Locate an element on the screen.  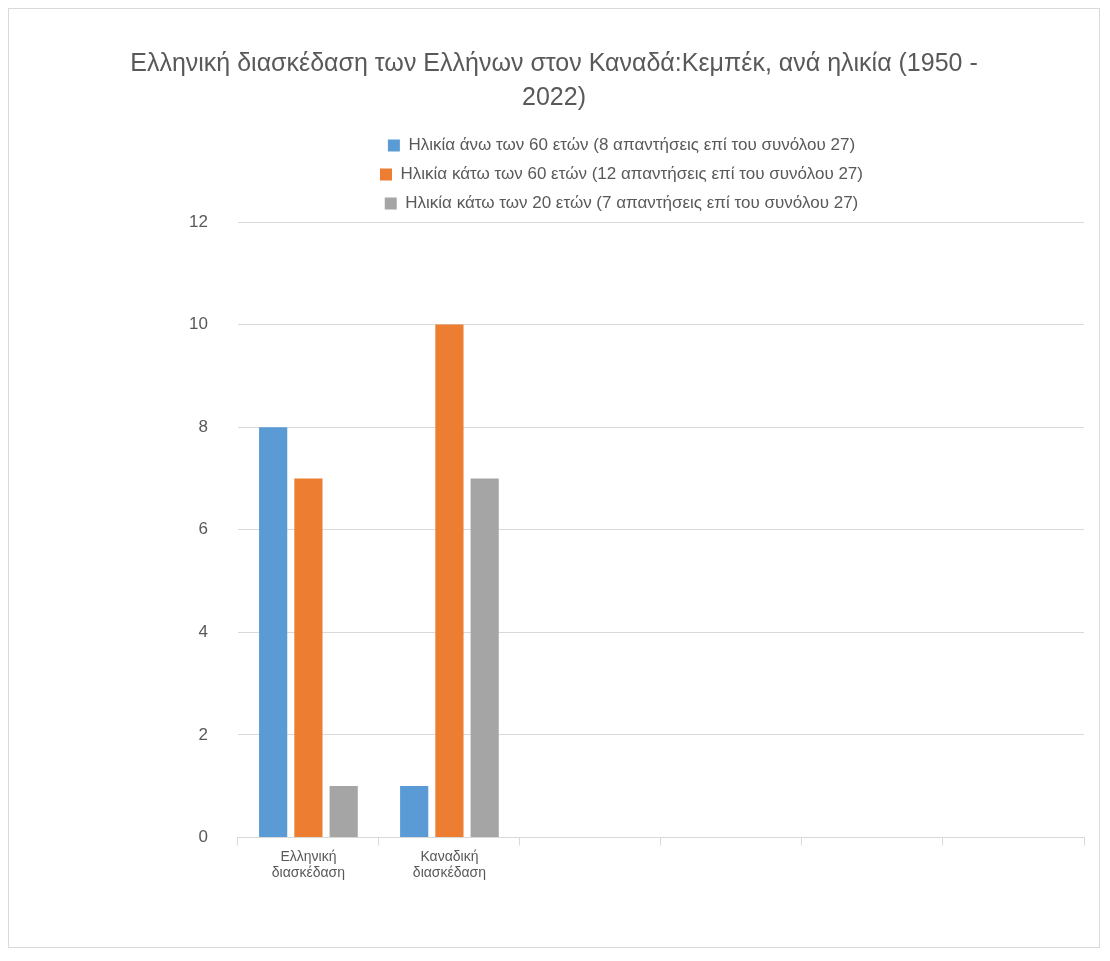
y-tick-label: 0 is located at coordinates (203, 837).